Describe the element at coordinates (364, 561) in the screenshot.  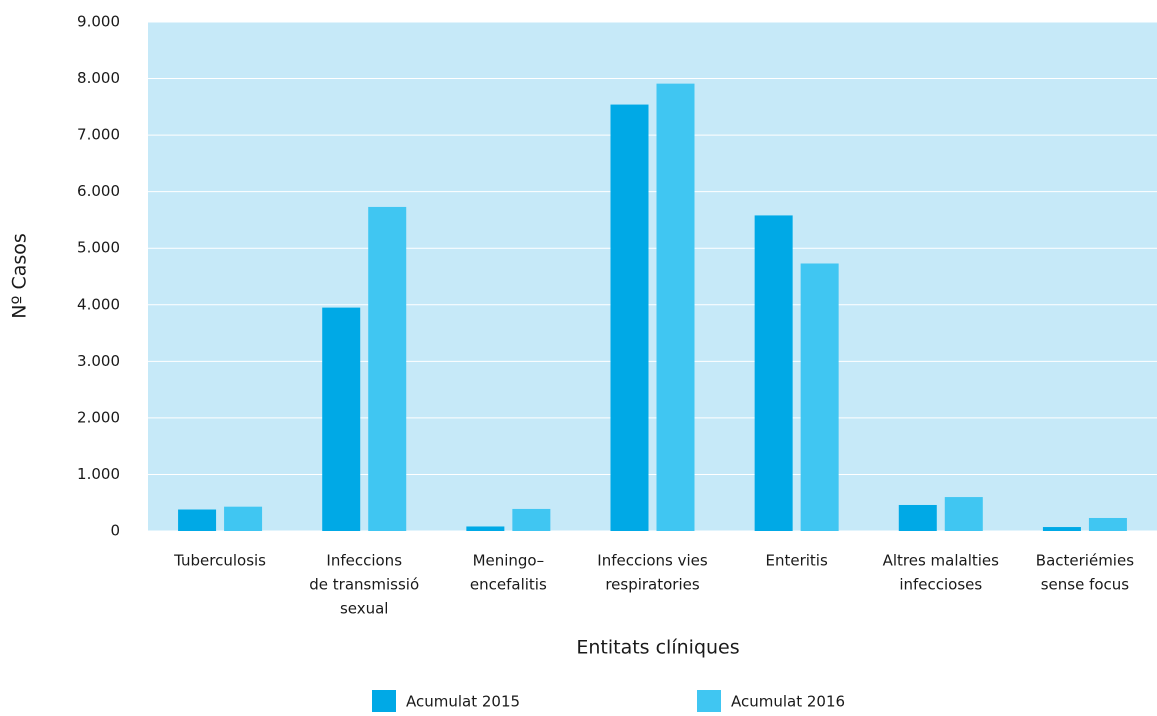
I see `x-tick-label: Infeccions` at that location.